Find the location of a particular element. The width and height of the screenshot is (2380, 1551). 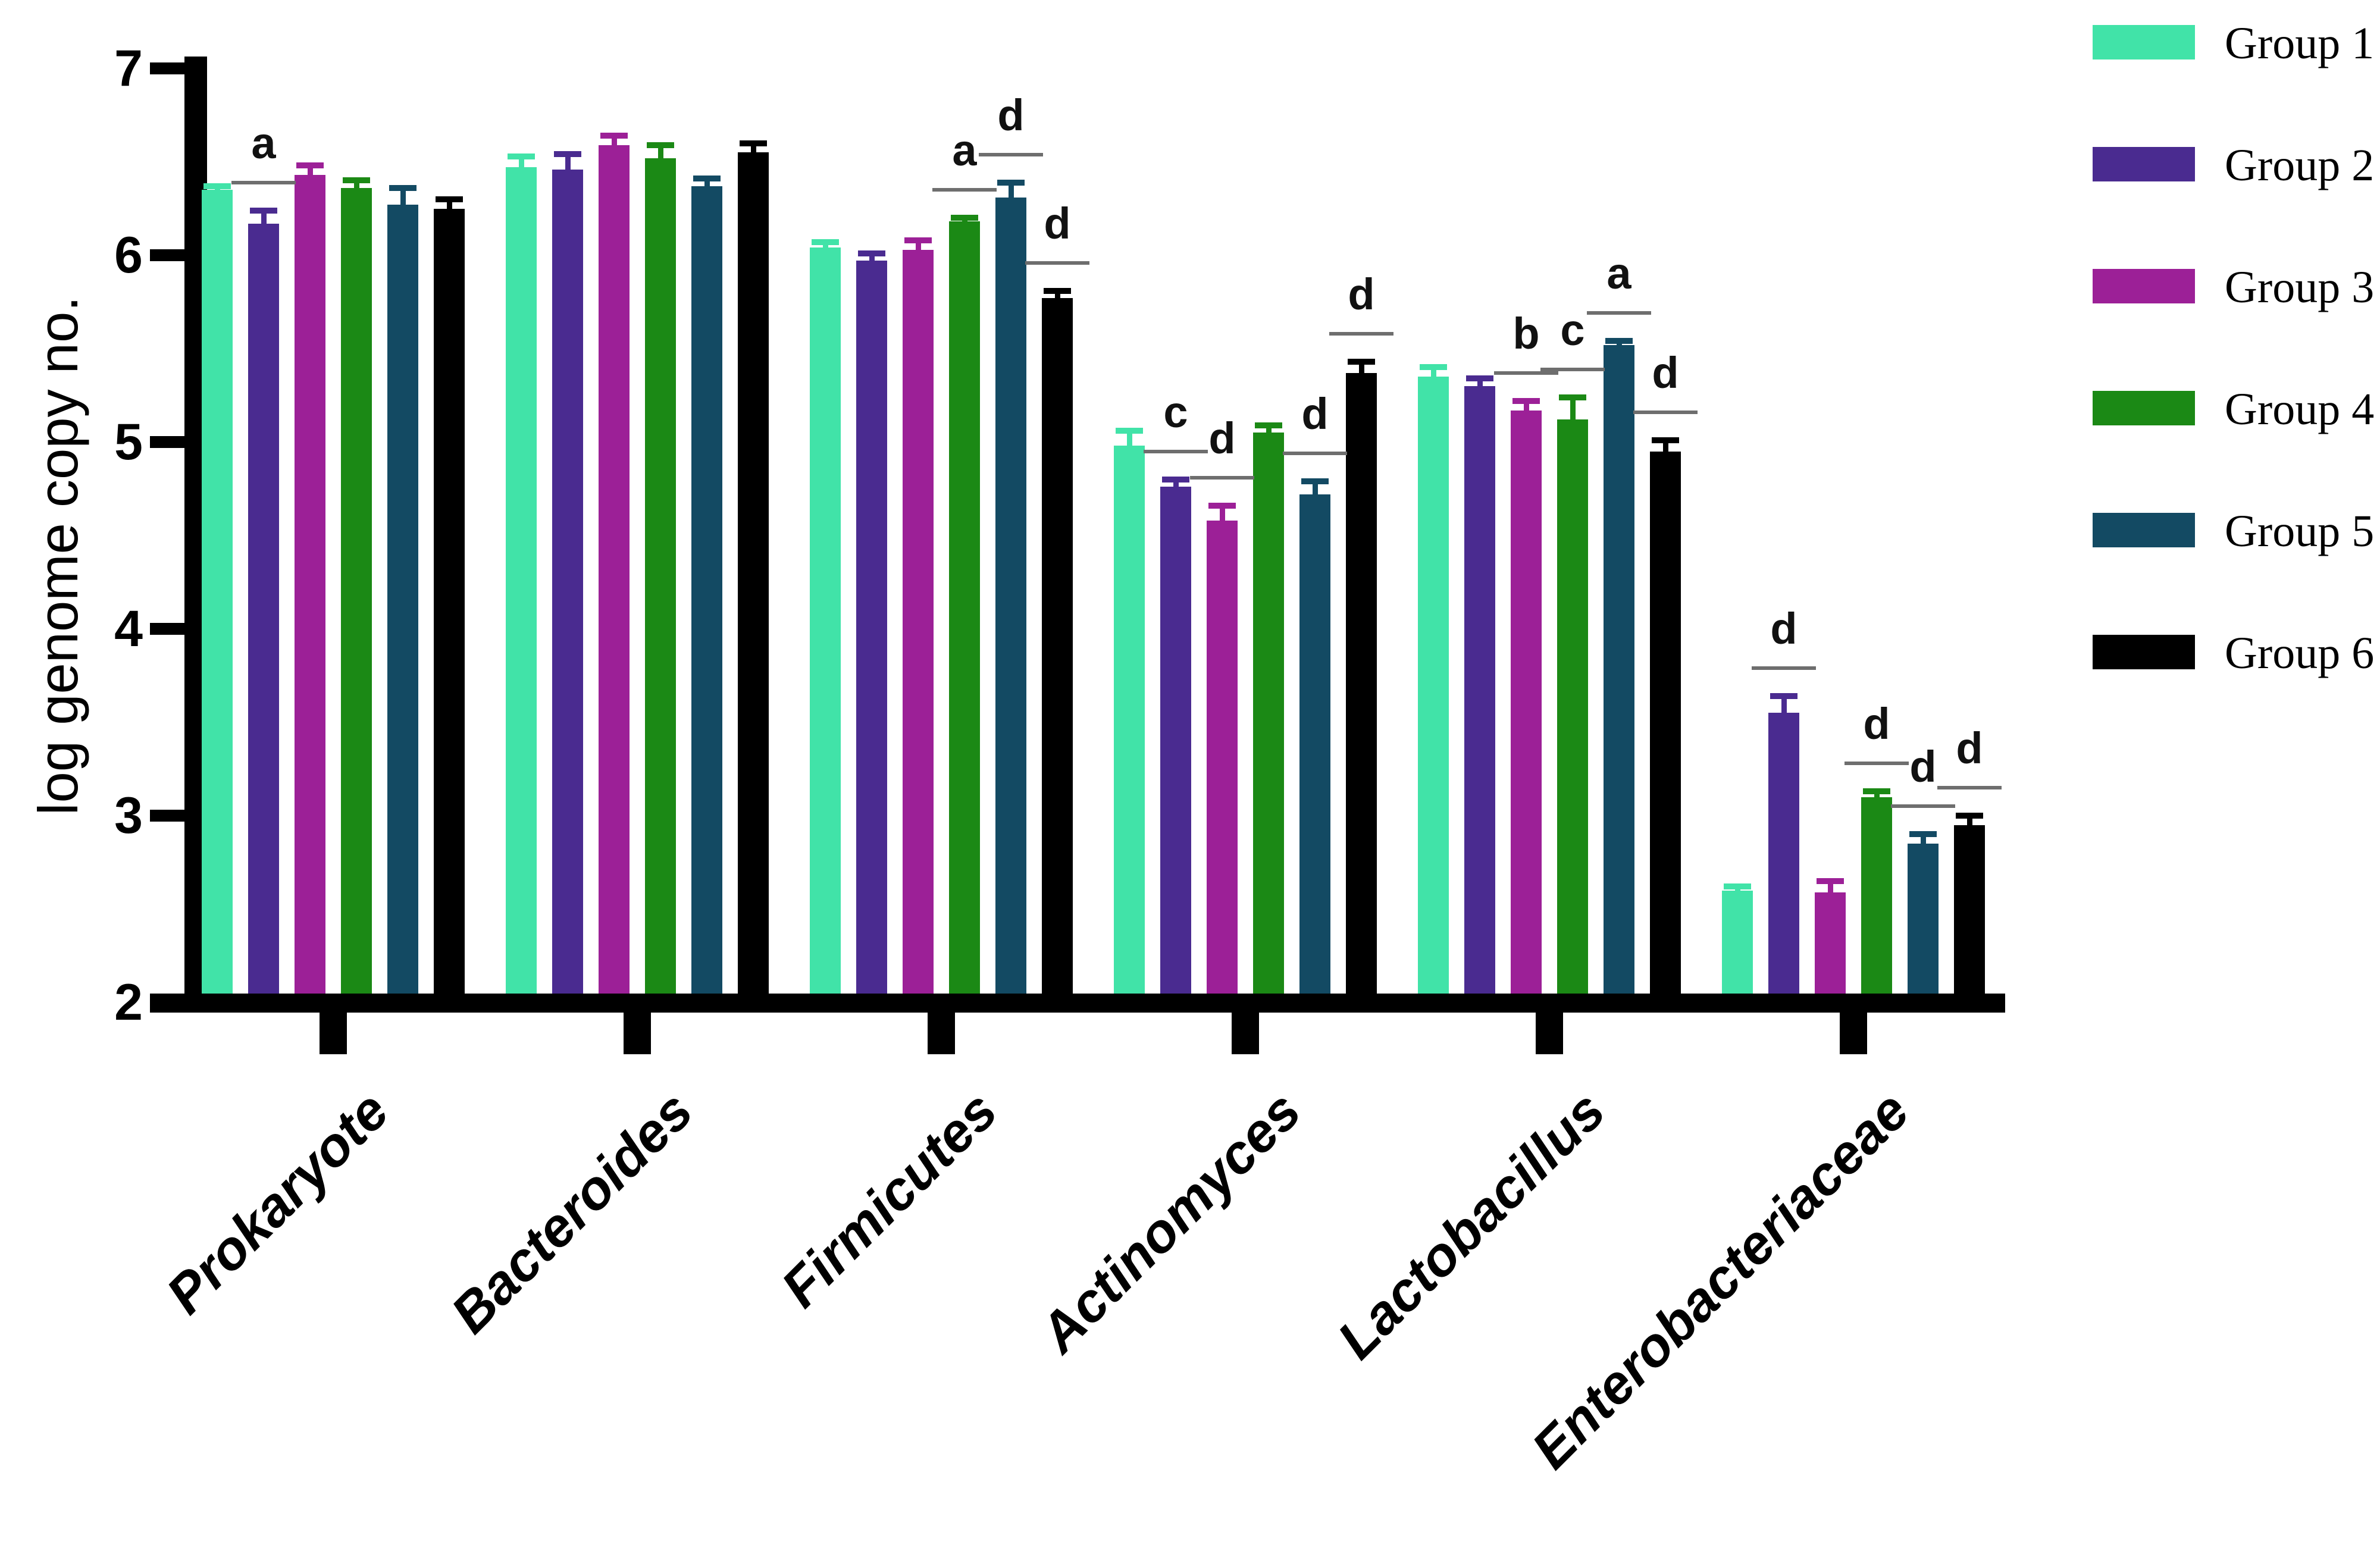

category-label-bacteroides: Bacteroides is located at coordinates (572, 1212).